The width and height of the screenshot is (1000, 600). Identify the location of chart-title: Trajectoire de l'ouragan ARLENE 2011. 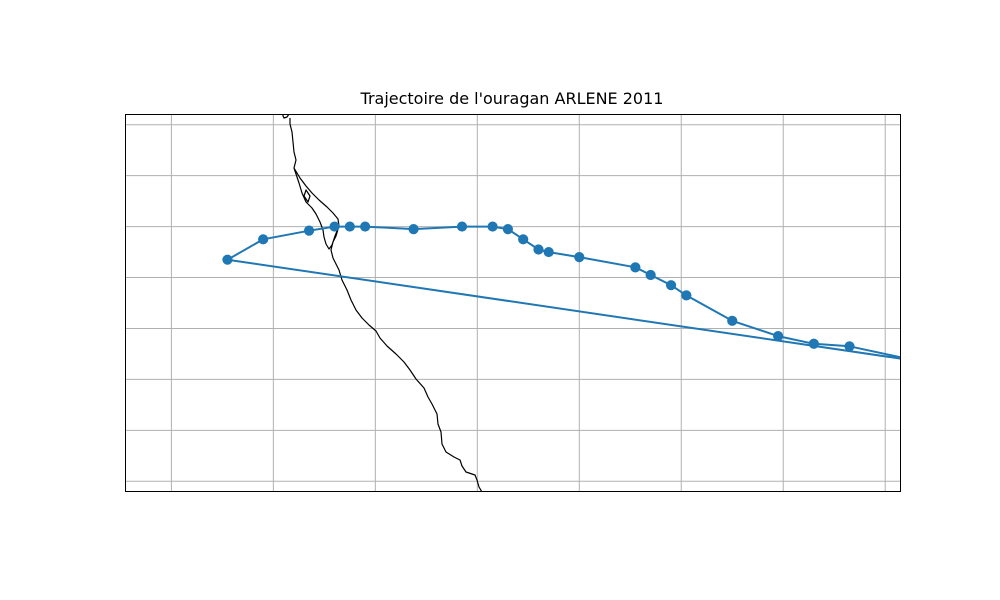
(512, 98).